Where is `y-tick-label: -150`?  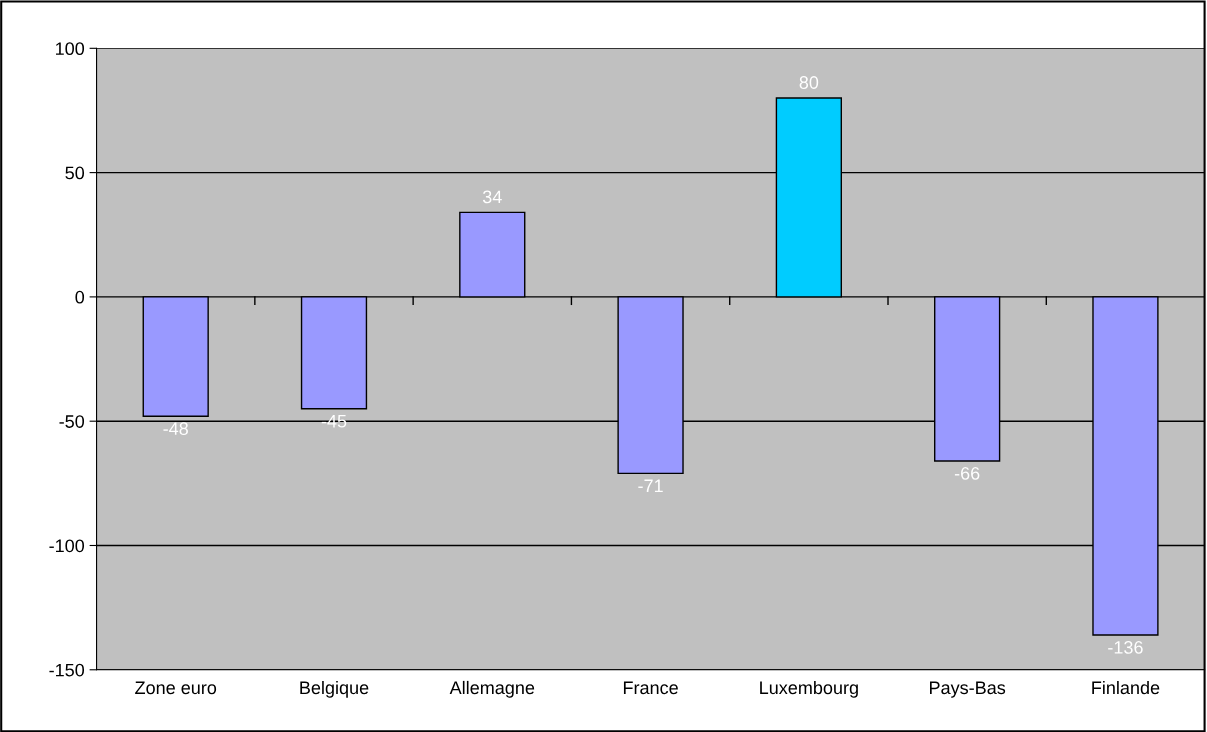 y-tick-label: -150 is located at coordinates (67, 670).